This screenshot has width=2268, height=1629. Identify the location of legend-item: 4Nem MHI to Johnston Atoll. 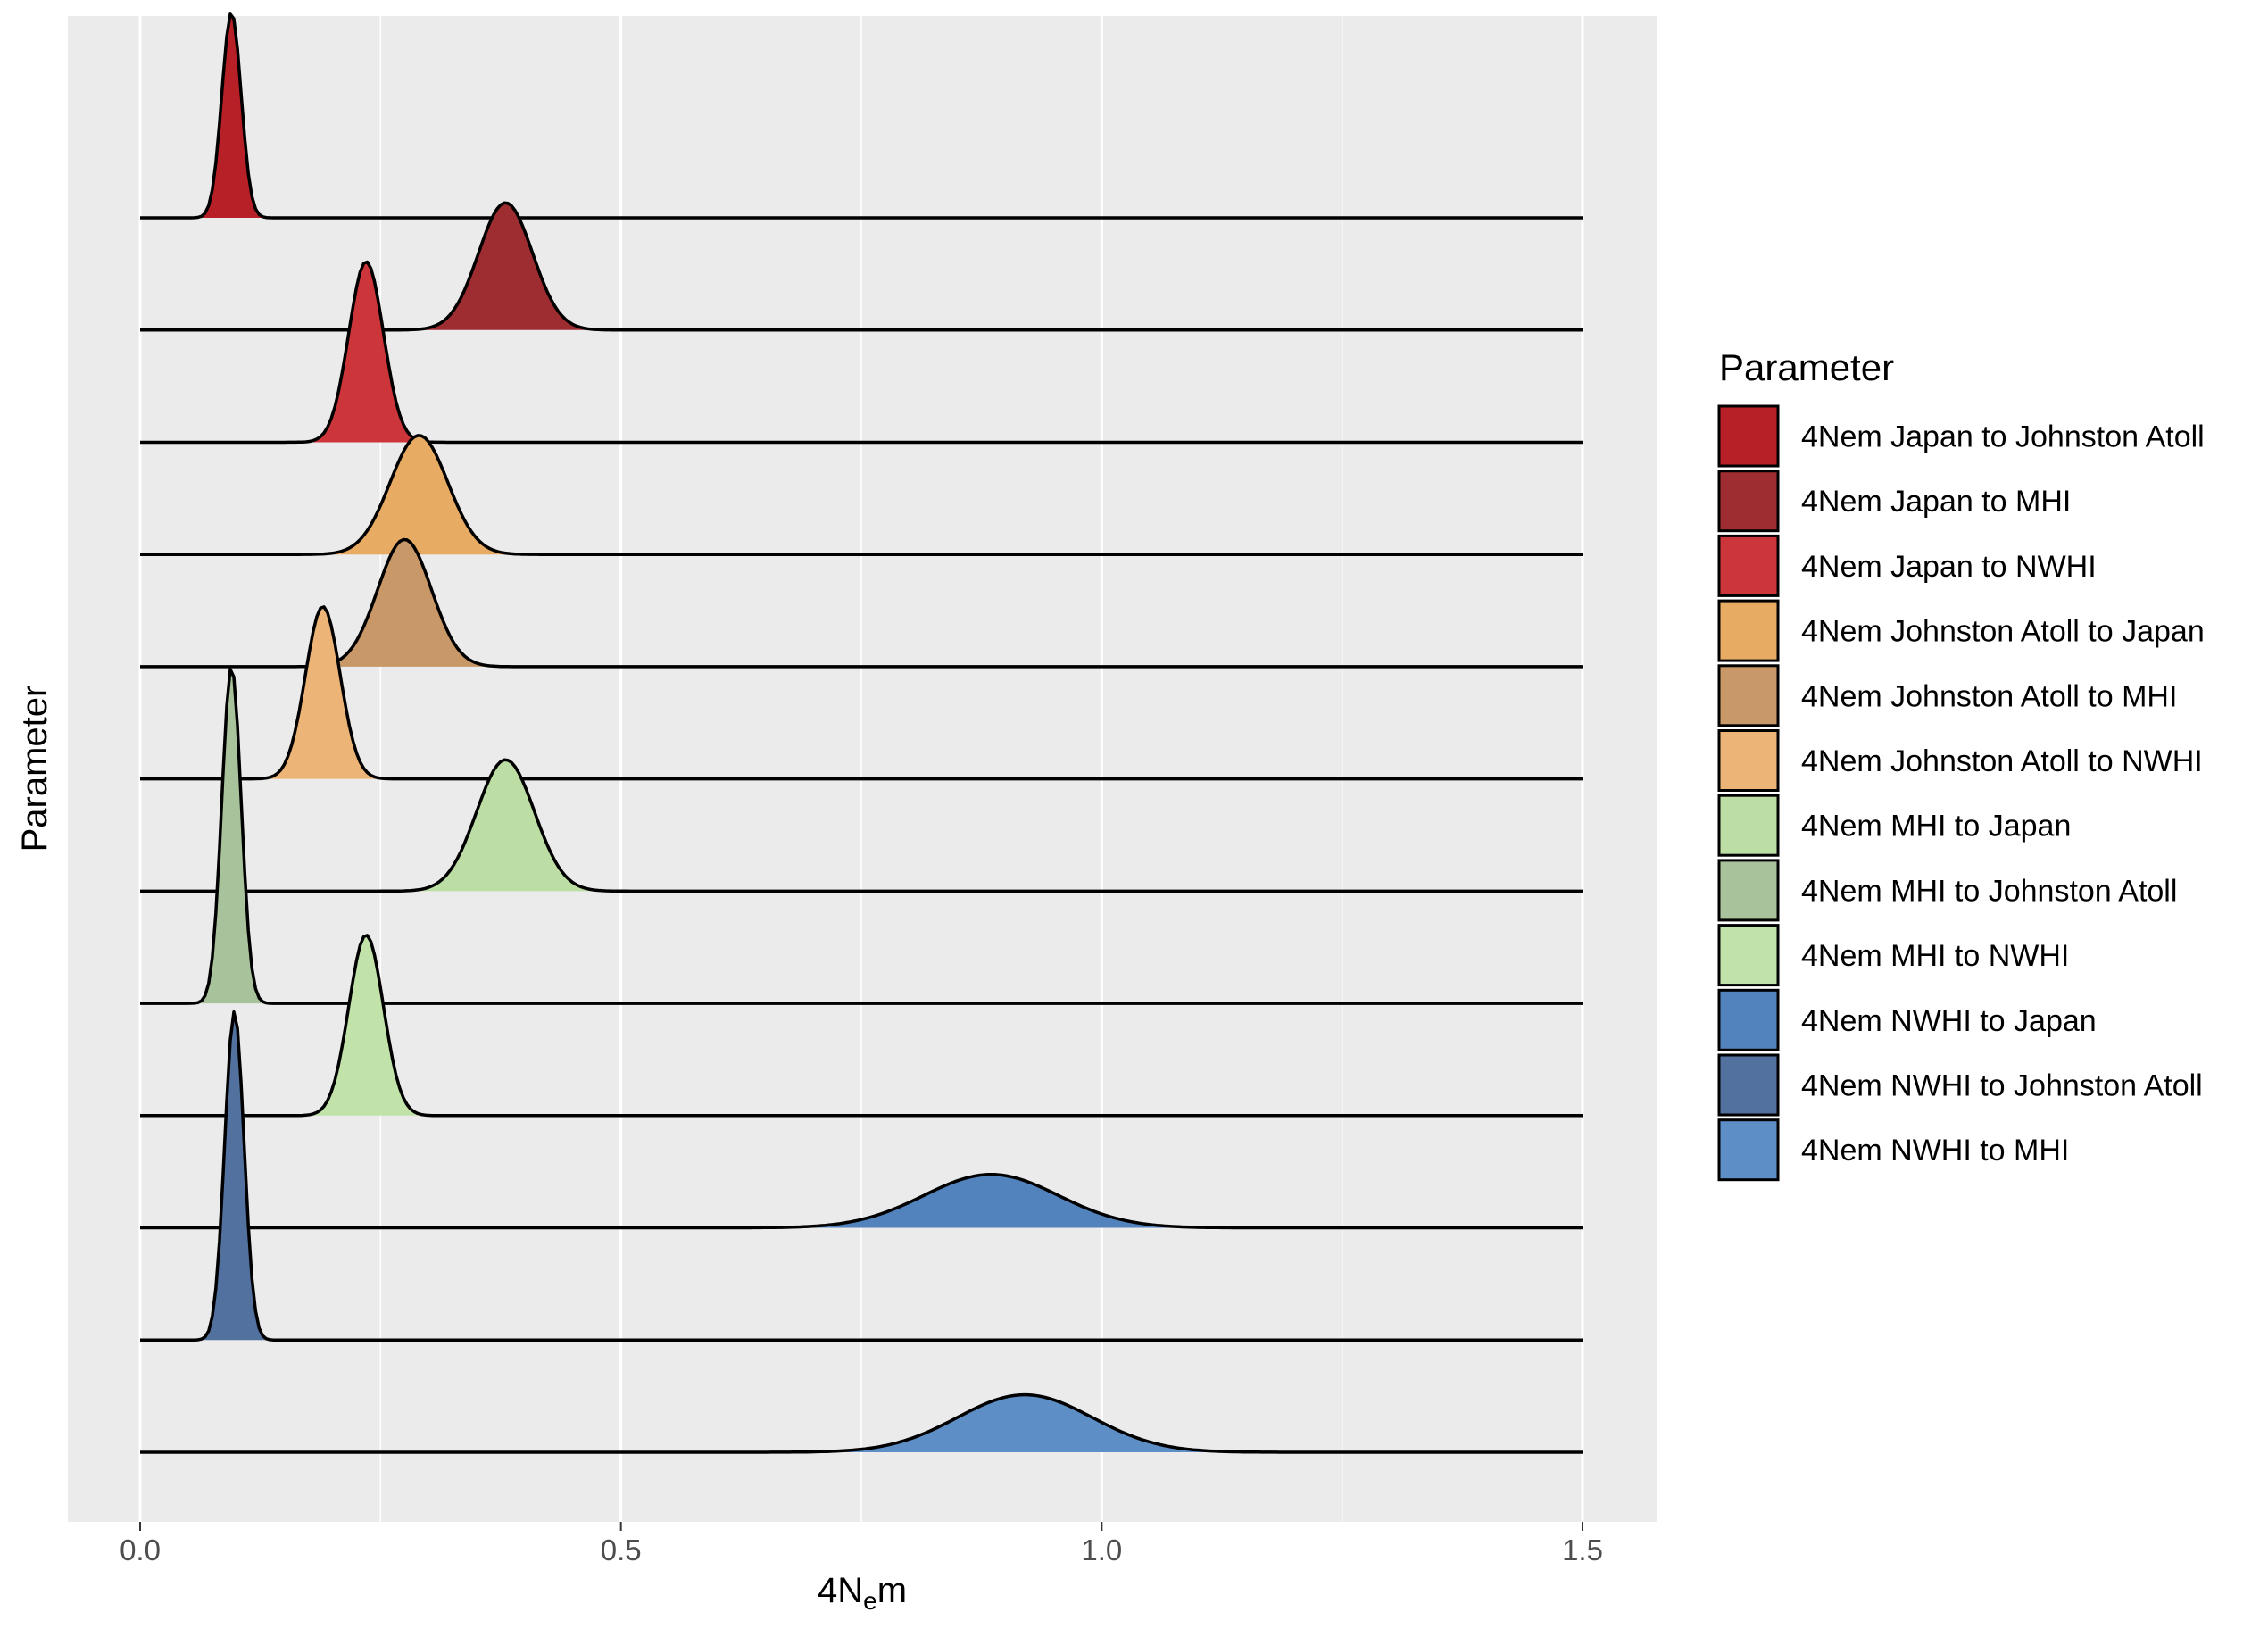
(1947, 890).